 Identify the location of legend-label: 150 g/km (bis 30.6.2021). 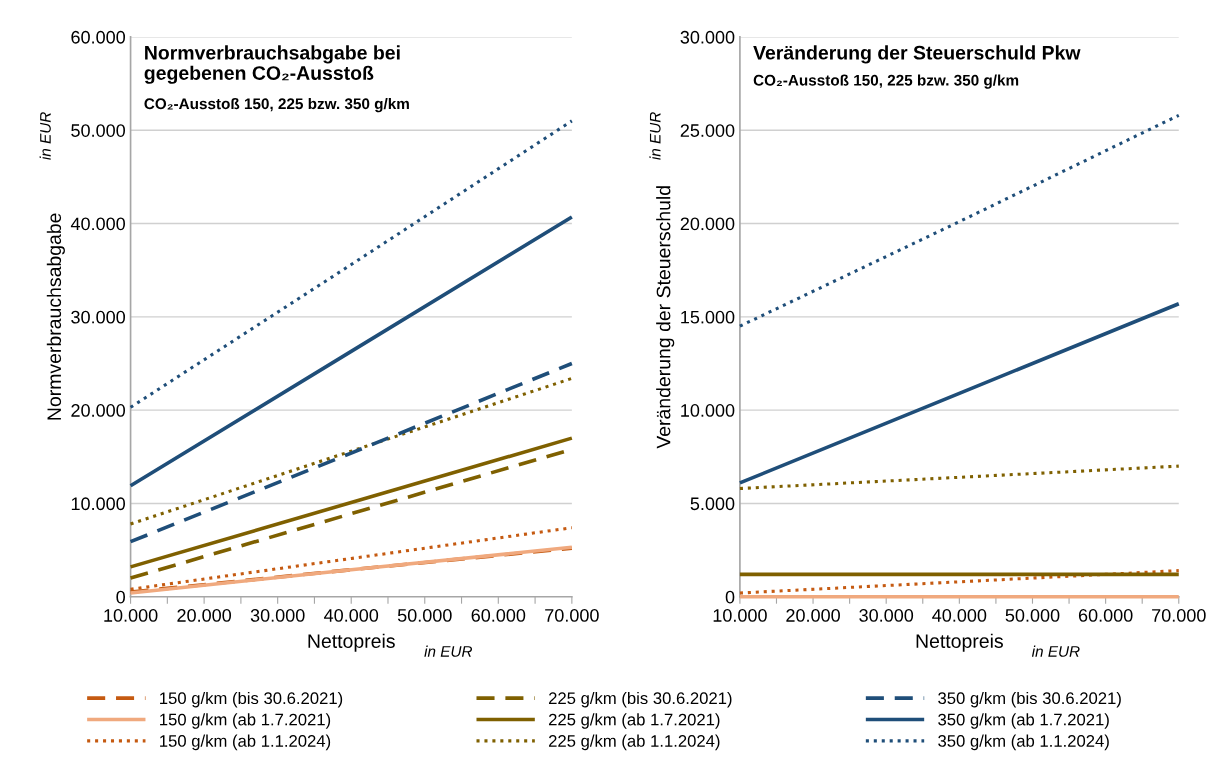
(251, 699).